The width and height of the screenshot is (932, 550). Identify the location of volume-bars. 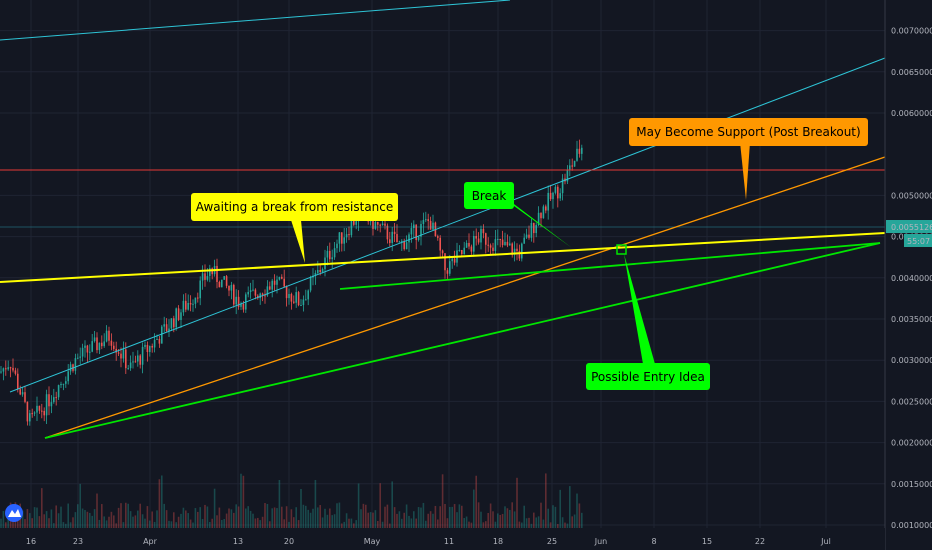
(291, 500).